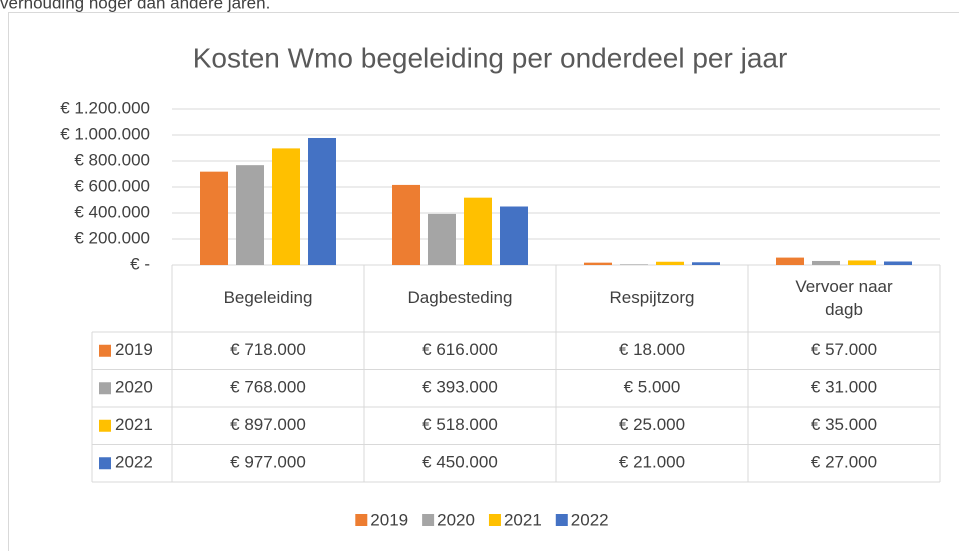 Image resolution: width=959 pixels, height=551 pixels. I want to click on category-header: Dagbesteding, so click(460, 298).